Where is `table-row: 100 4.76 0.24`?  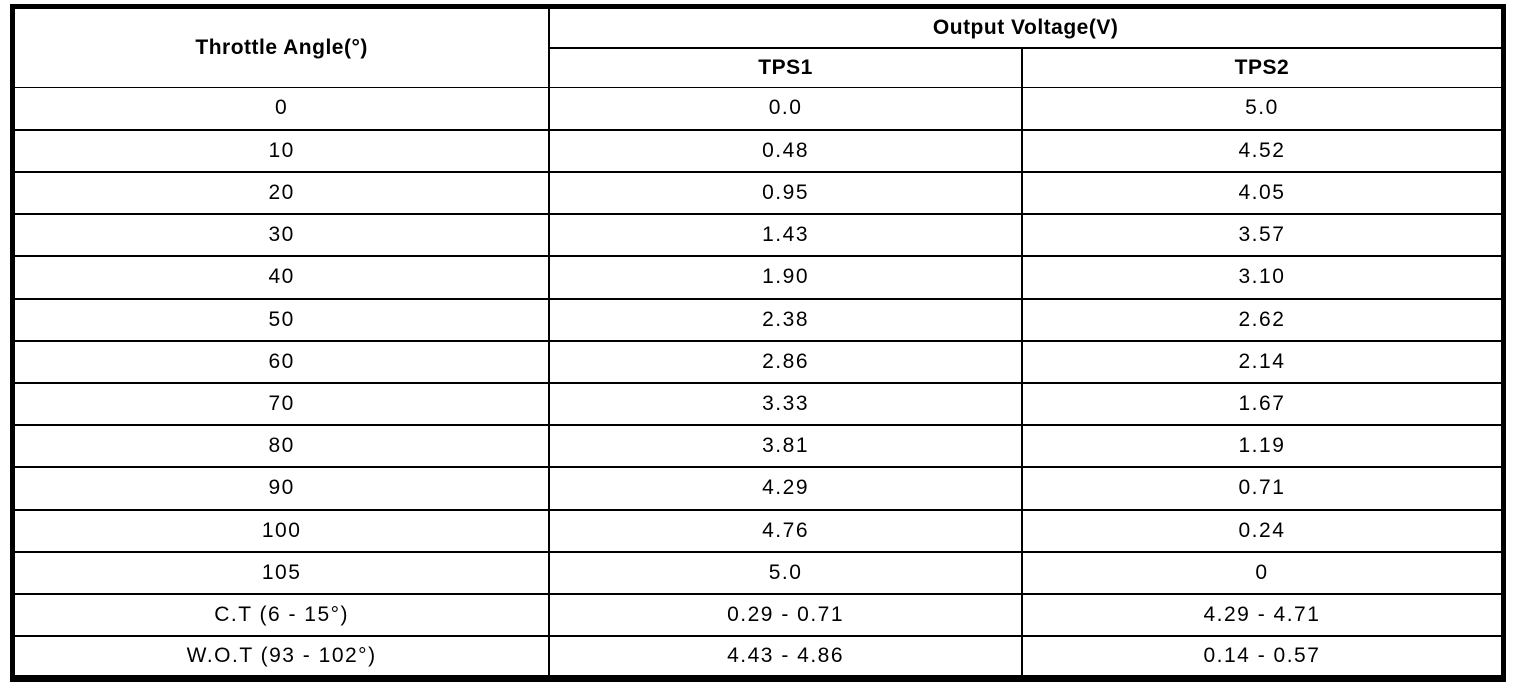 table-row: 100 4.76 0.24 is located at coordinates (758, 530).